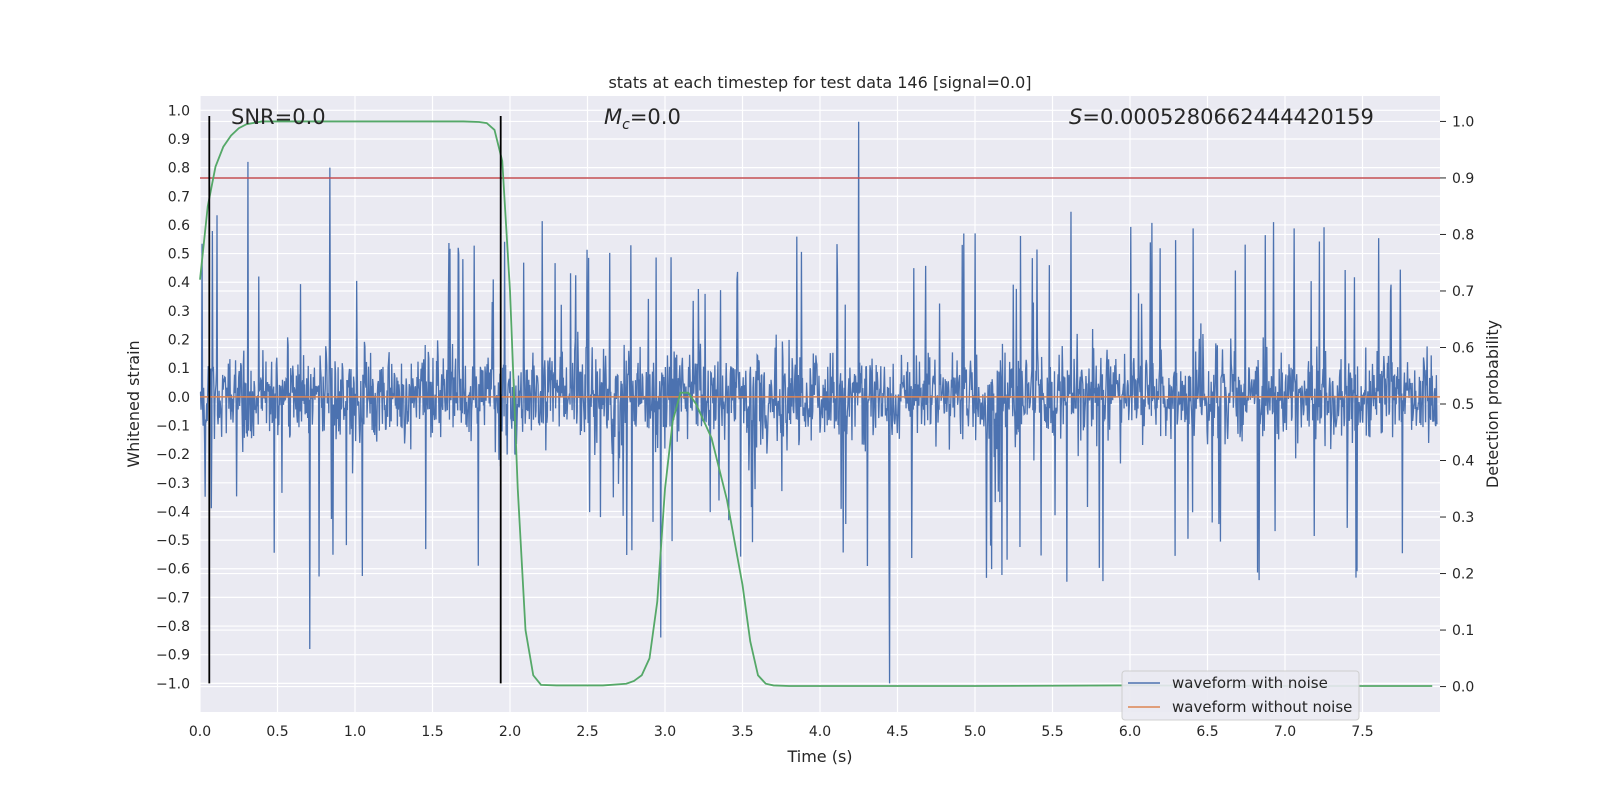 The height and width of the screenshot is (800, 1600). I want to click on y-tick-label: 0.9, so click(179, 140).